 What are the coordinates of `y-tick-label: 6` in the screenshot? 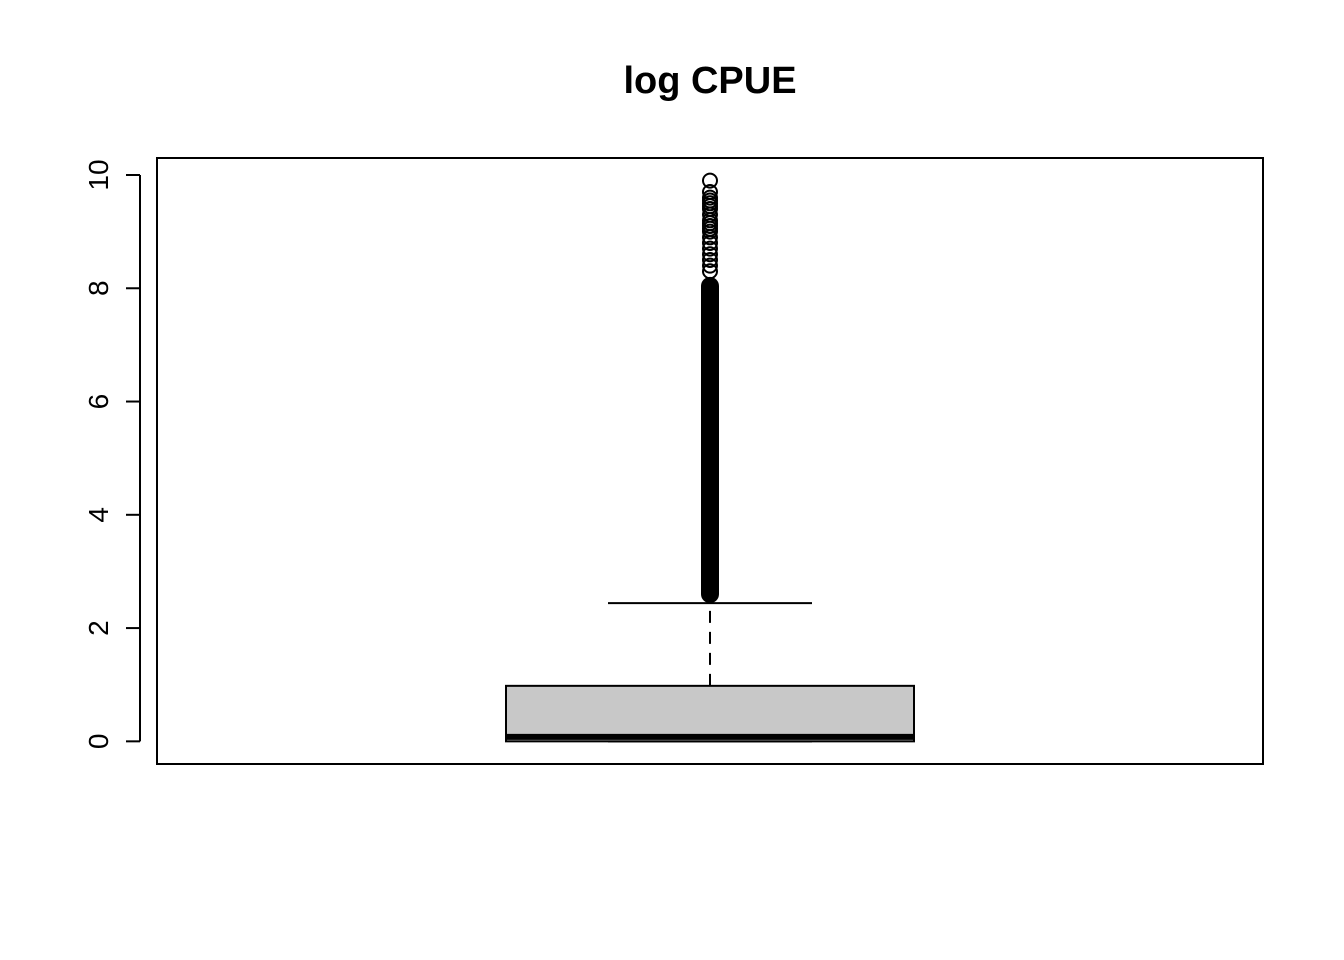 It's located at (98, 402).